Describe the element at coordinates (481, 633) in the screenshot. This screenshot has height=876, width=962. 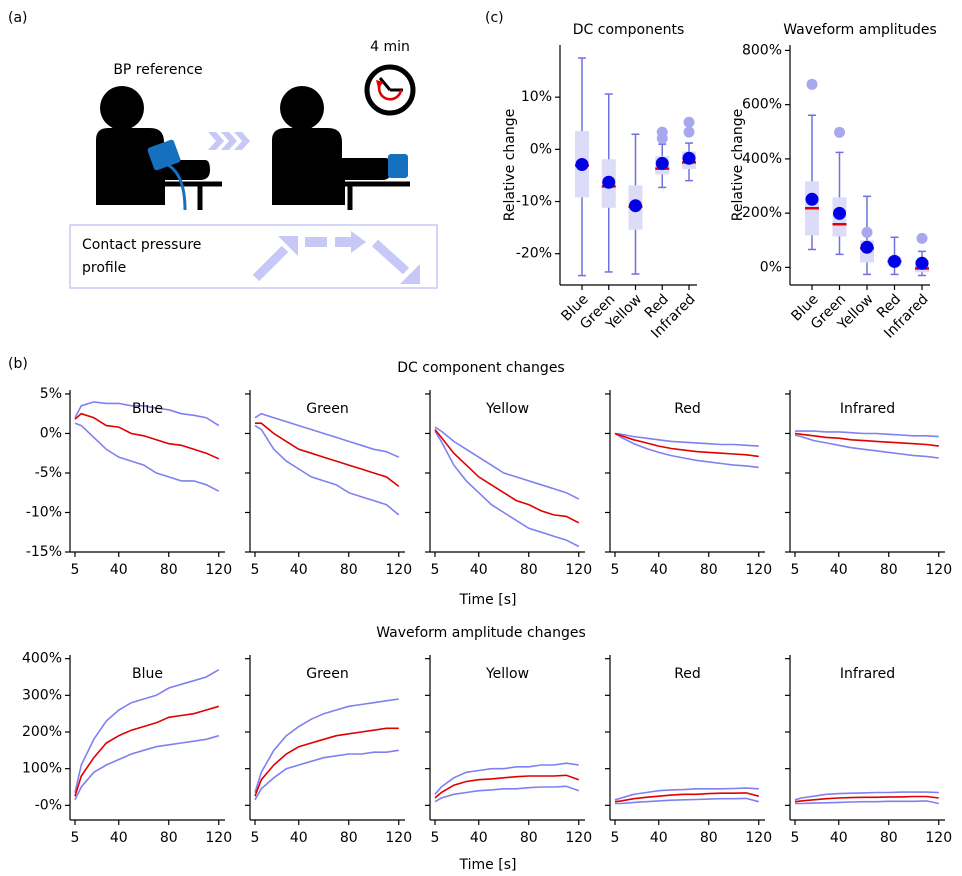
I see `row-title: Waveform amplitude changes` at that location.